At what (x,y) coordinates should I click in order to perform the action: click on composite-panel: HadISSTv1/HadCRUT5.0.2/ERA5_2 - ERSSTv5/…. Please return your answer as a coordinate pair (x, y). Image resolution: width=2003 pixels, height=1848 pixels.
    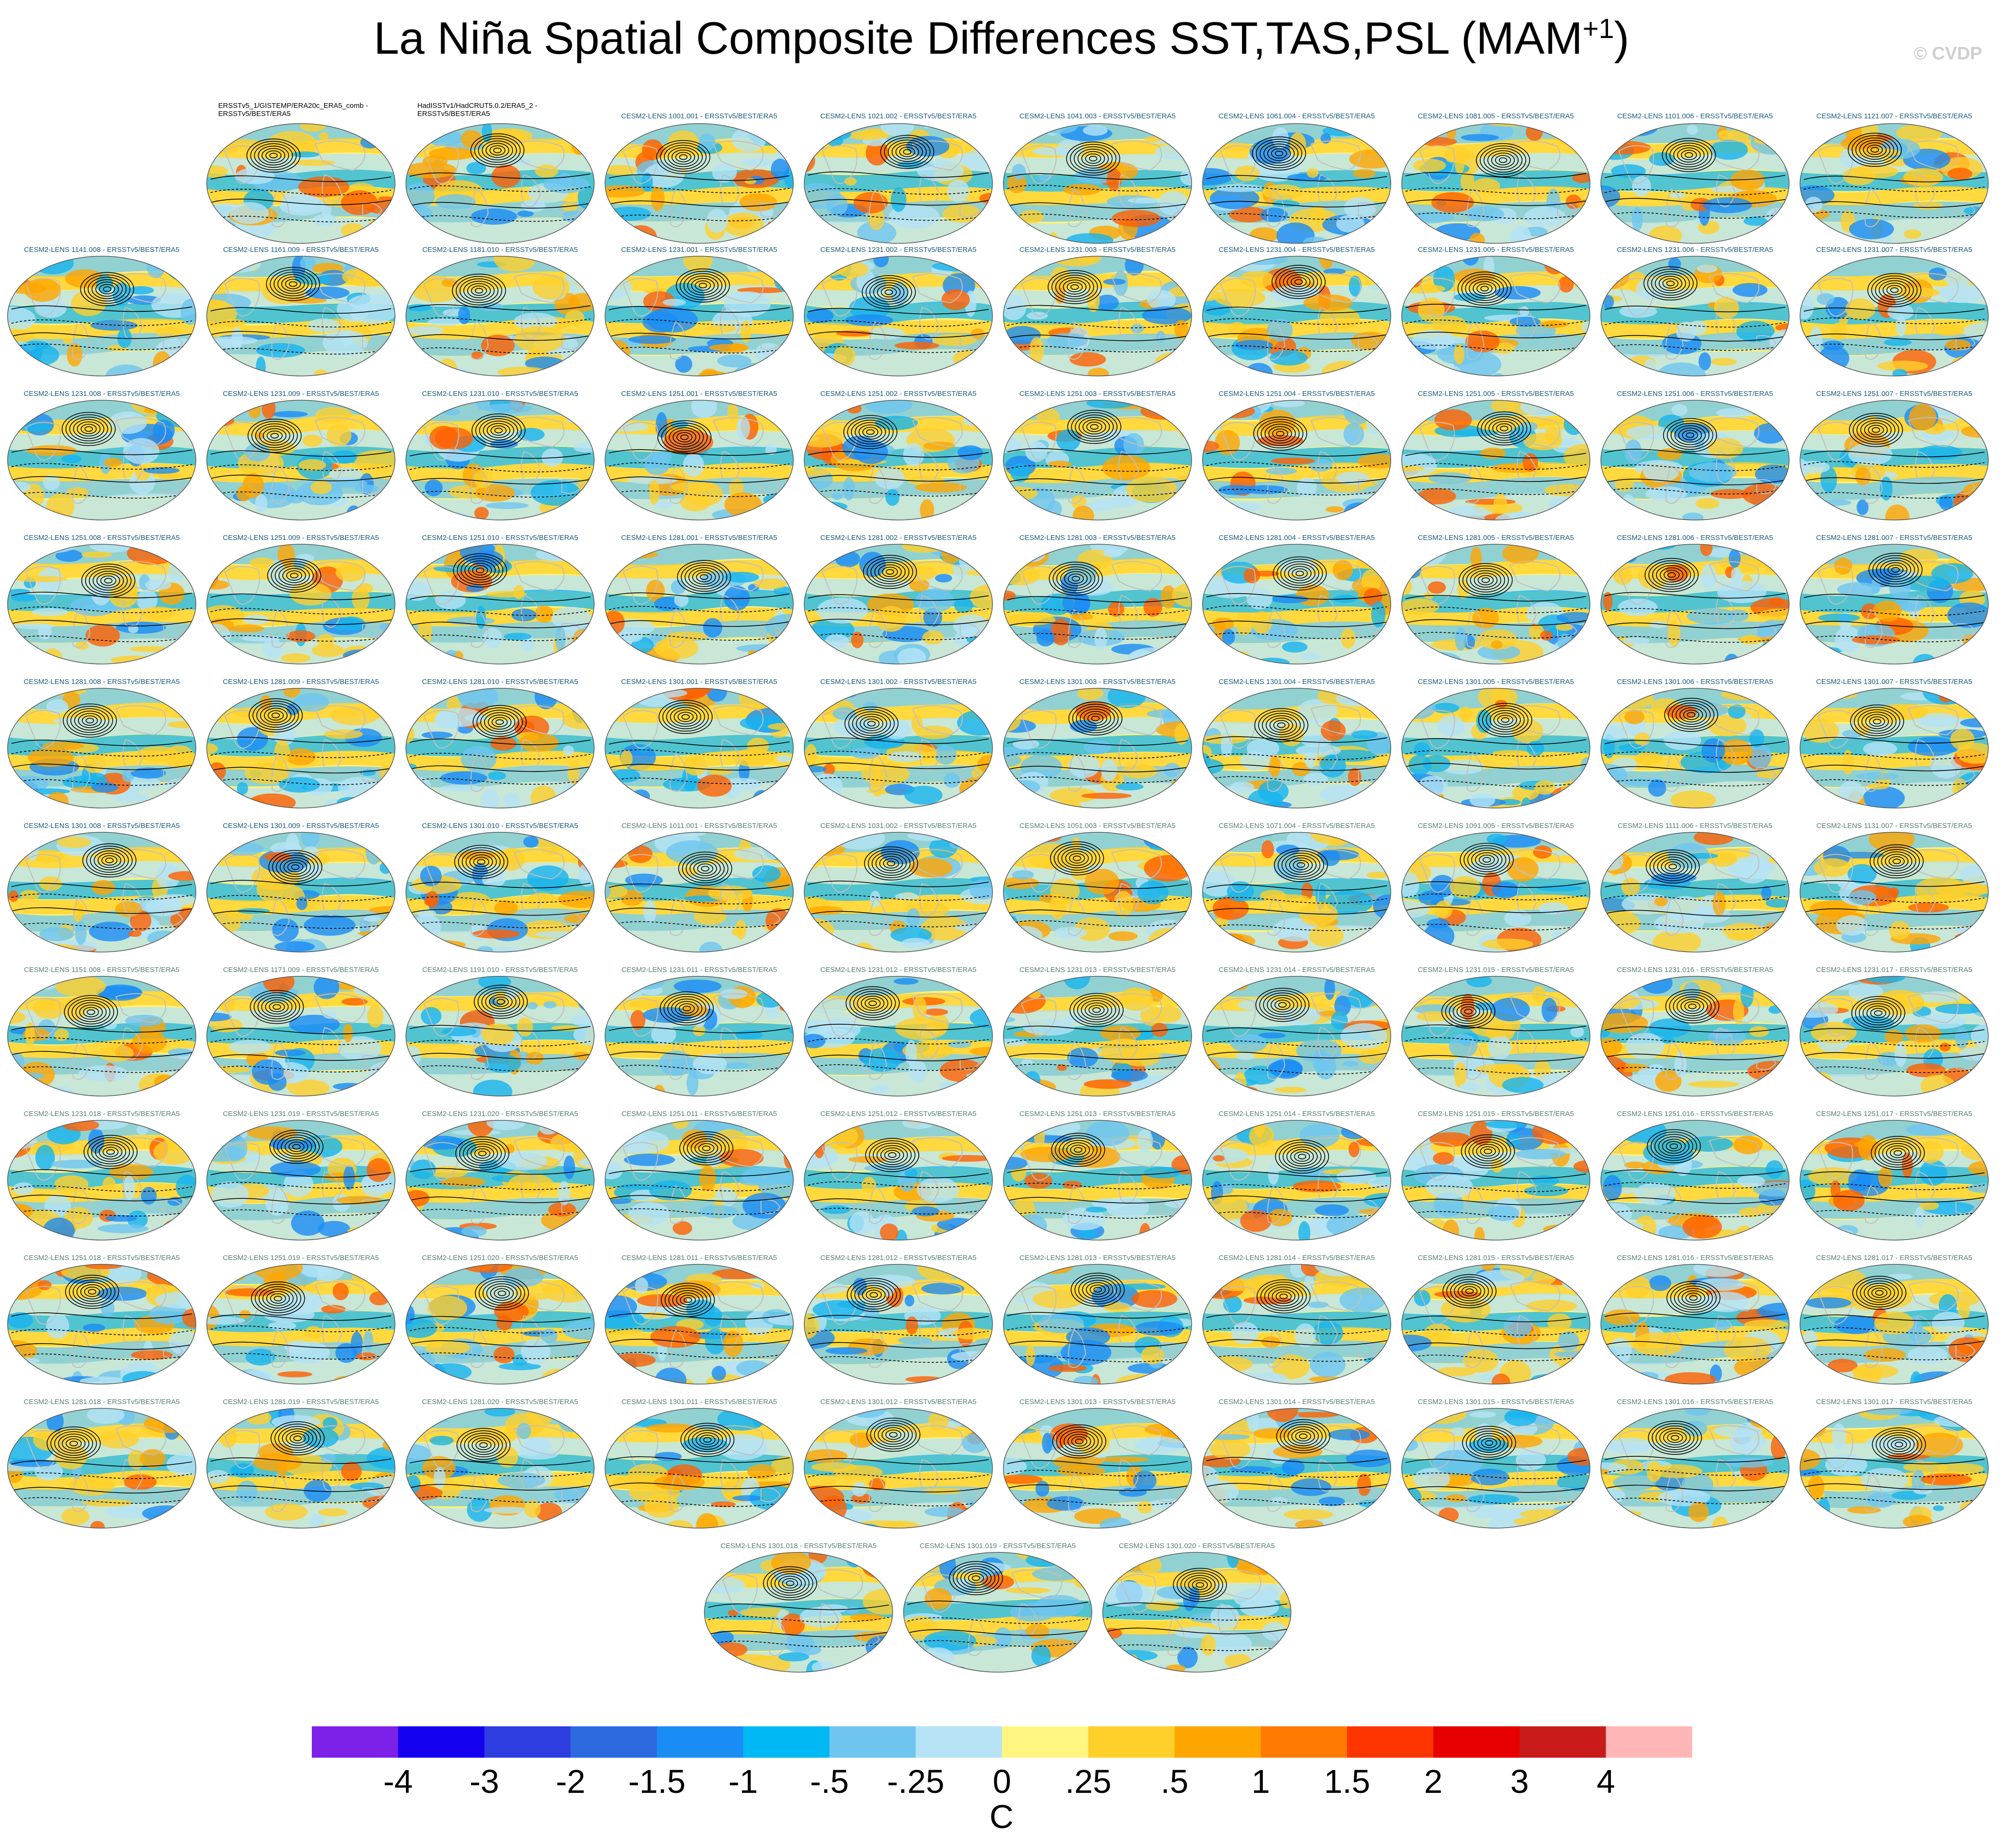
    Looking at the image, I should click on (500, 173).